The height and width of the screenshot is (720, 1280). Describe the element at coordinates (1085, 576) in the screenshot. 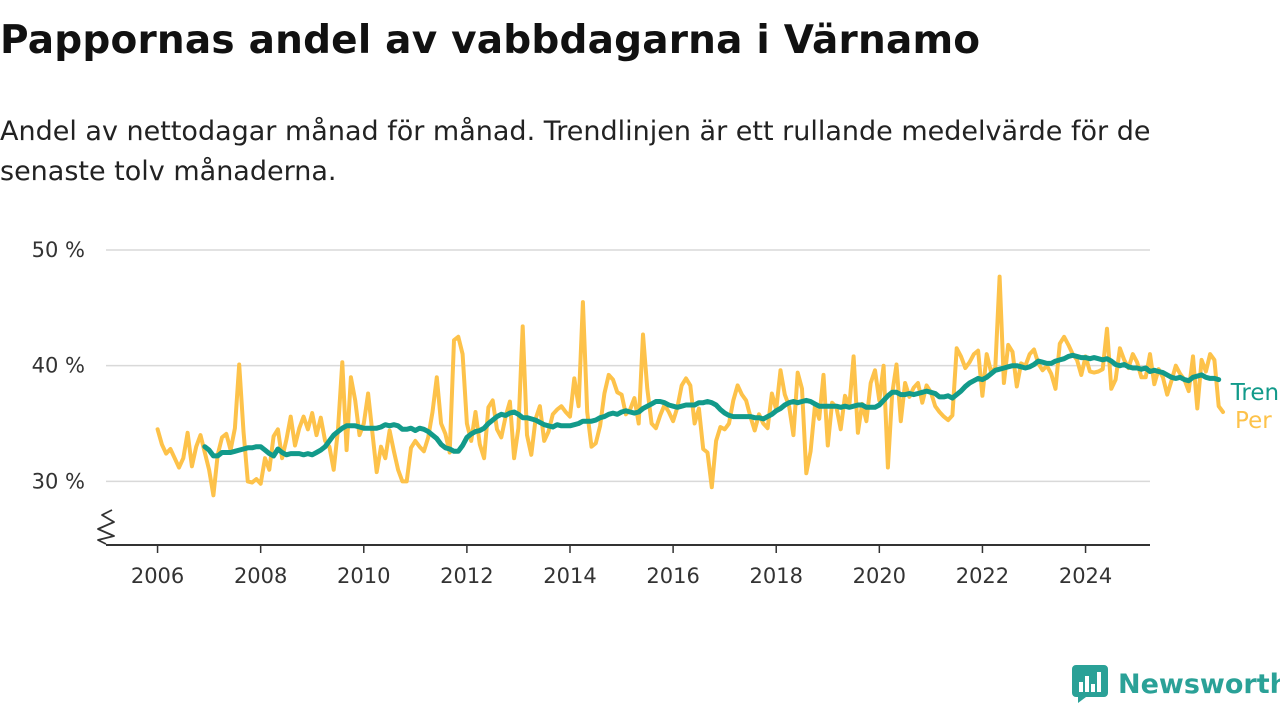

I see `x-tick-label: 2024` at that location.